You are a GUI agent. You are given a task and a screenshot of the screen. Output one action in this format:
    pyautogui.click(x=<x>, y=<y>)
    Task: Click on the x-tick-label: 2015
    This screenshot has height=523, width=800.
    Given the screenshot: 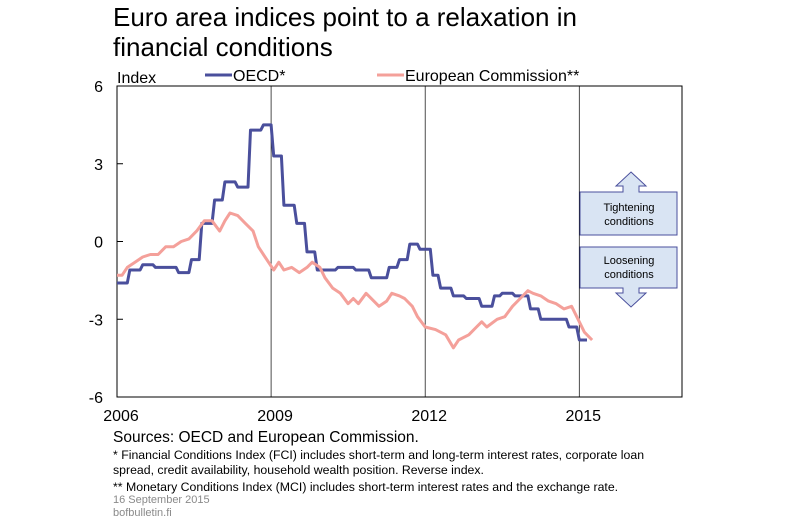 What is the action you would take?
    pyautogui.click(x=583, y=416)
    